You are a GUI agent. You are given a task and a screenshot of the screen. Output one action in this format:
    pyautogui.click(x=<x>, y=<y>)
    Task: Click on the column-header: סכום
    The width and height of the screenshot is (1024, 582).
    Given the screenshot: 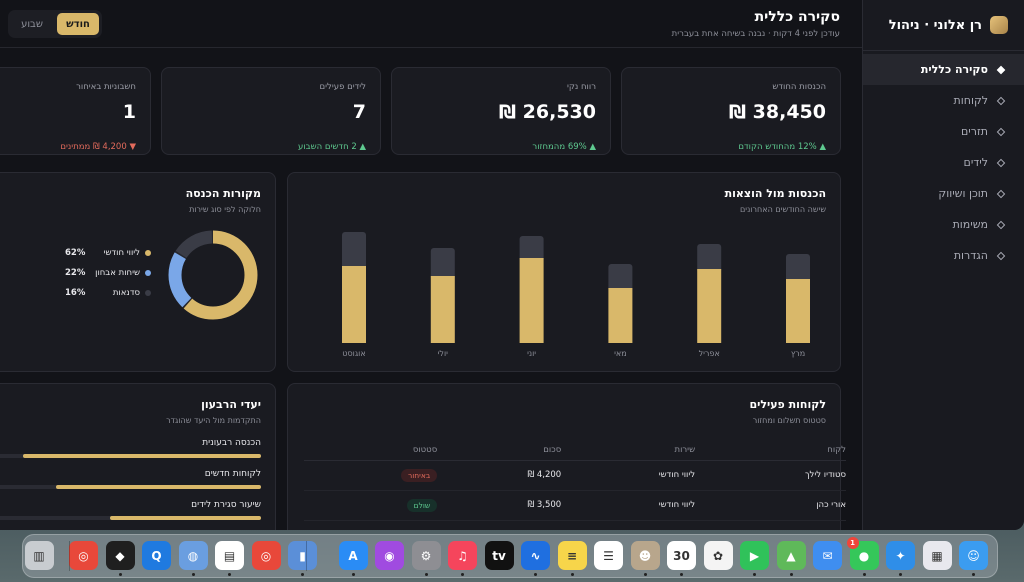 What is the action you would take?
    pyautogui.click(x=499, y=450)
    